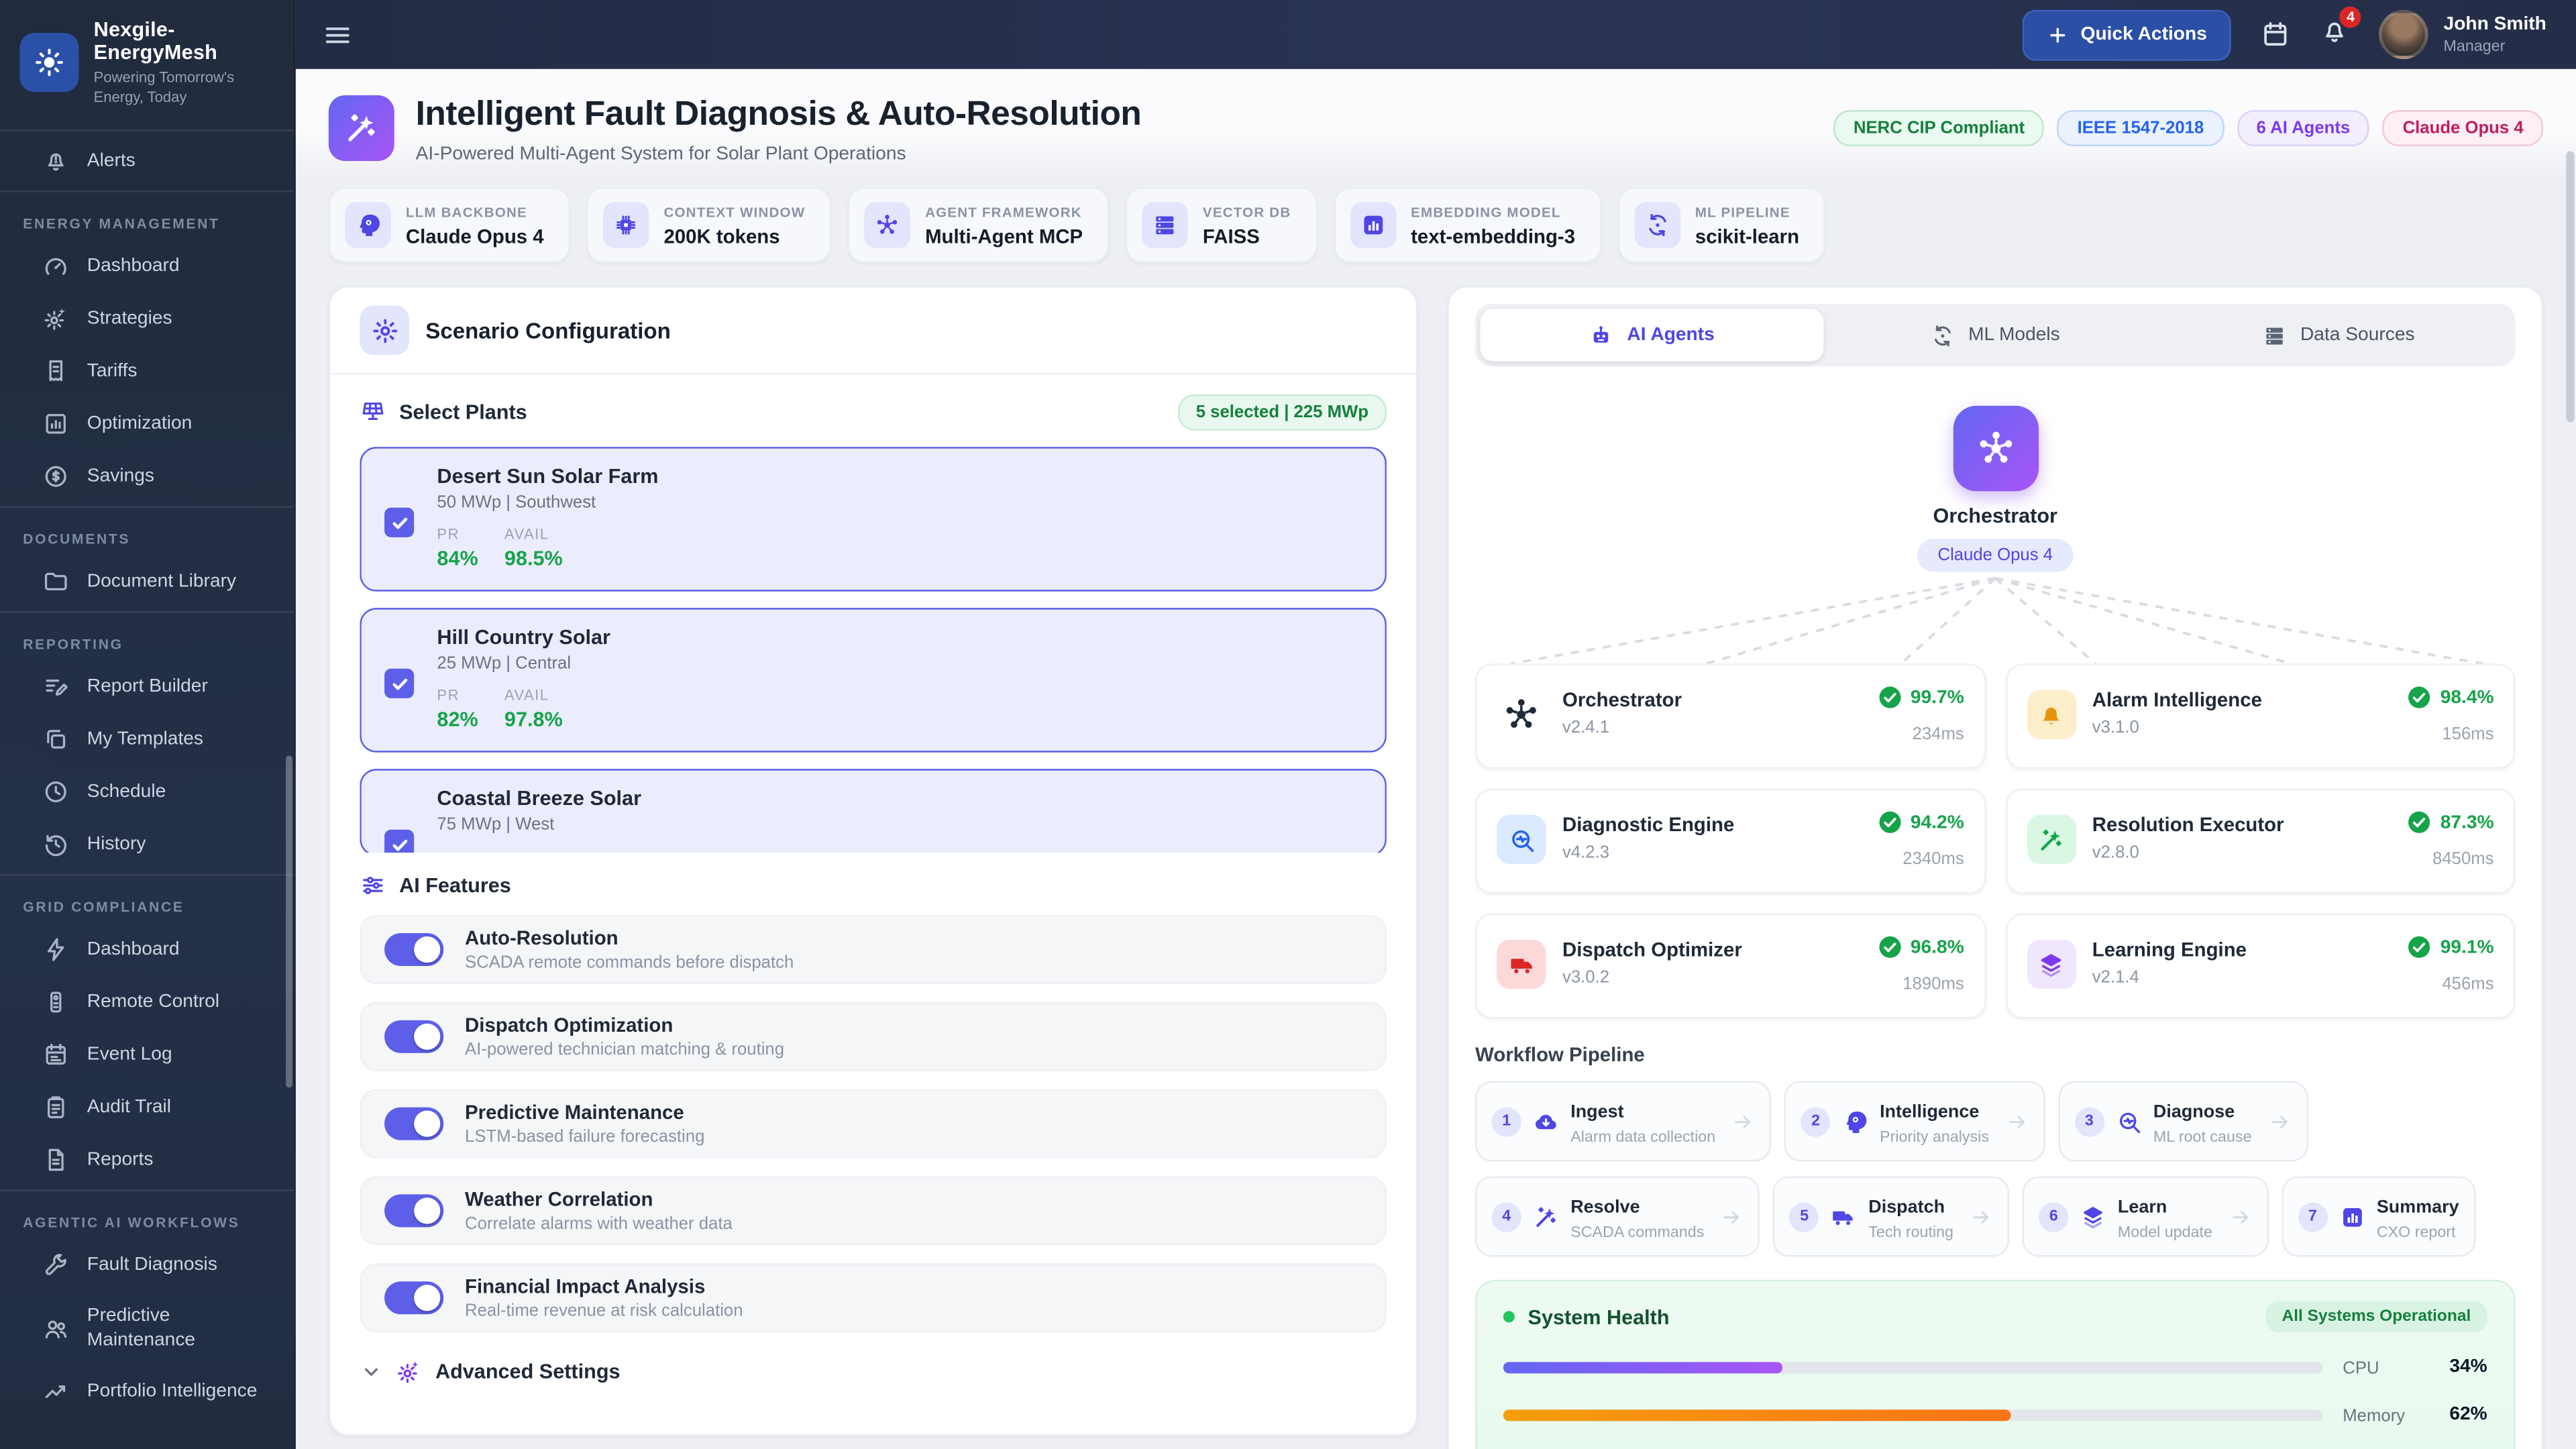 This screenshot has height=1449, width=2576. What do you see at coordinates (147, 950) in the screenshot?
I see `sidebar-item-grid-dashboard: Dashboard` at bounding box center [147, 950].